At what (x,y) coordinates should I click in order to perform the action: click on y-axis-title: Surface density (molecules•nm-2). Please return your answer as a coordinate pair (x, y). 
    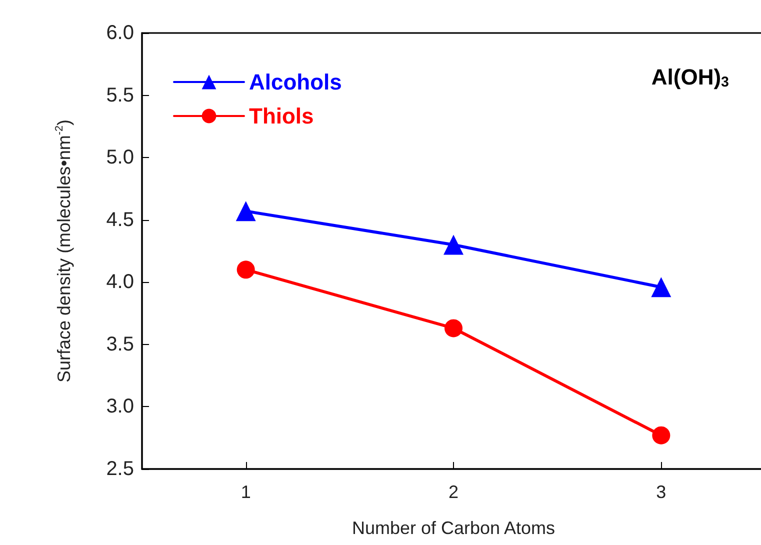
    Looking at the image, I should click on (64, 251).